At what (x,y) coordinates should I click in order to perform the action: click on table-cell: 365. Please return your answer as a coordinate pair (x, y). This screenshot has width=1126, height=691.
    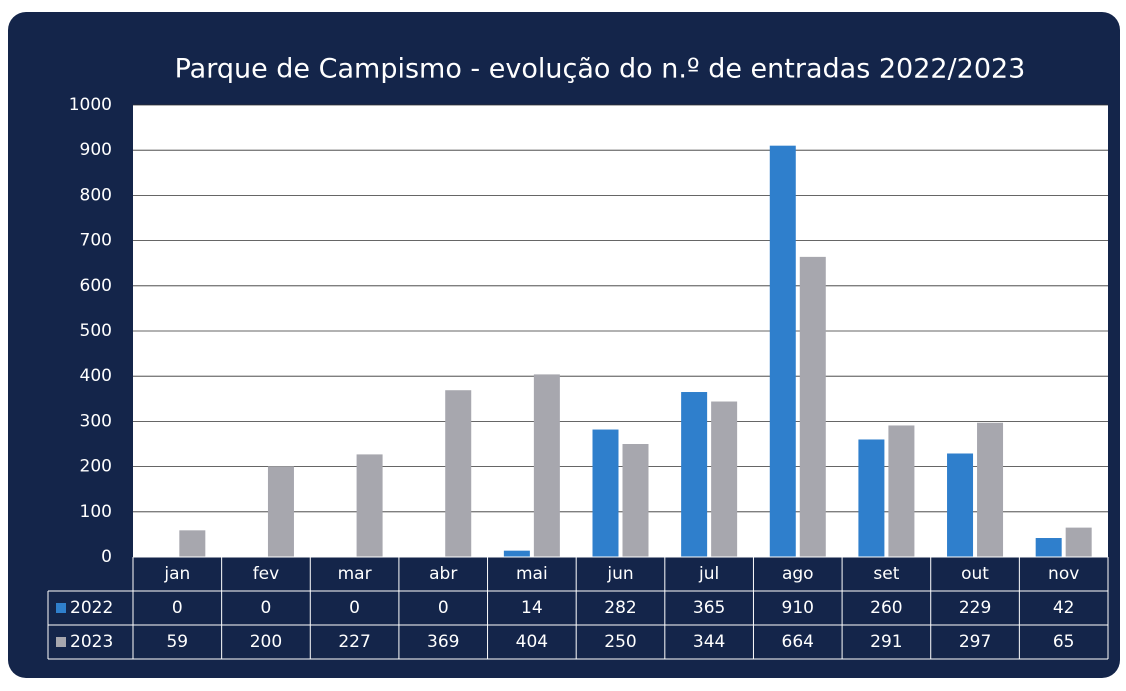
    Looking at the image, I should click on (709, 608).